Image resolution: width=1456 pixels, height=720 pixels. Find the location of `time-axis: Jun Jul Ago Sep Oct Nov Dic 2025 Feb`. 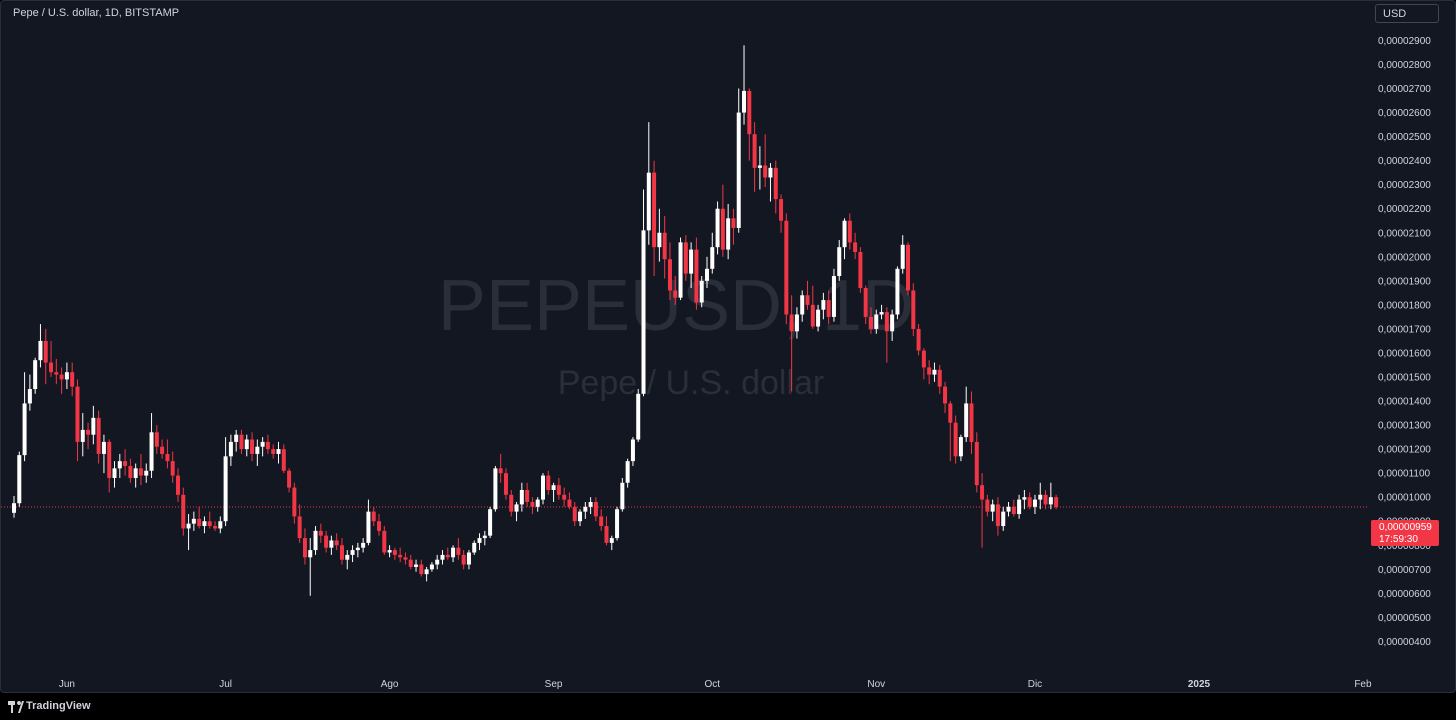

time-axis: Jun Jul Ago Sep Oct Nov Dic 2025 Feb is located at coordinates (715, 684).